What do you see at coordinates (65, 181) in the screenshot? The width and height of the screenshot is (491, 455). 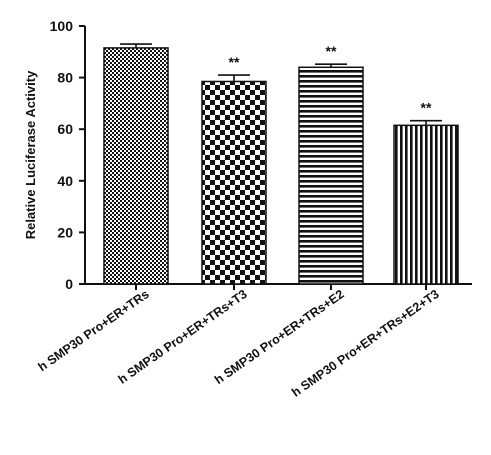 I see `y-tick-label: 40` at bounding box center [65, 181].